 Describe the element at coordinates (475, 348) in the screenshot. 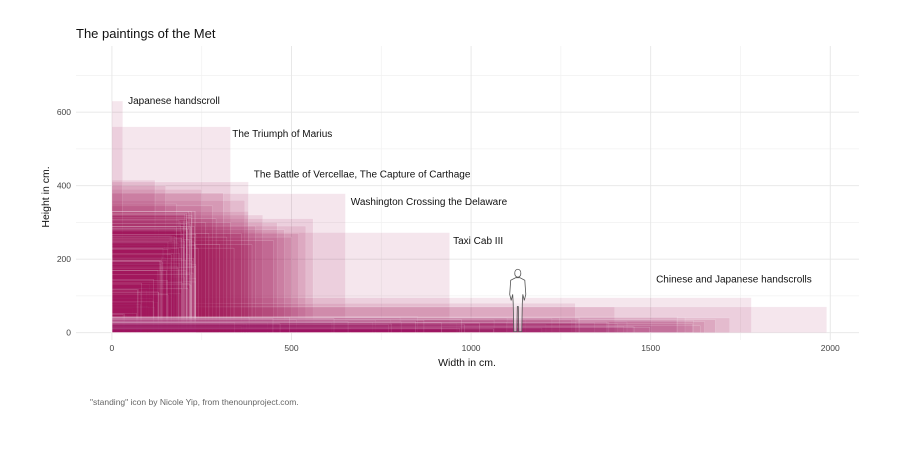

I see `x-axis-ticks: 0 500 1000 1500 2000` at that location.